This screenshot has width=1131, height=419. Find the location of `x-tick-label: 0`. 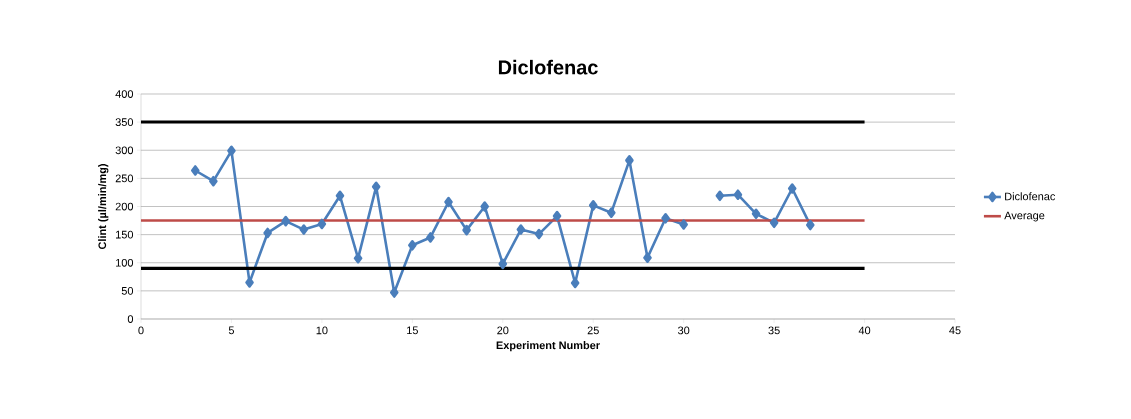

x-tick-label: 0 is located at coordinates (141, 330).